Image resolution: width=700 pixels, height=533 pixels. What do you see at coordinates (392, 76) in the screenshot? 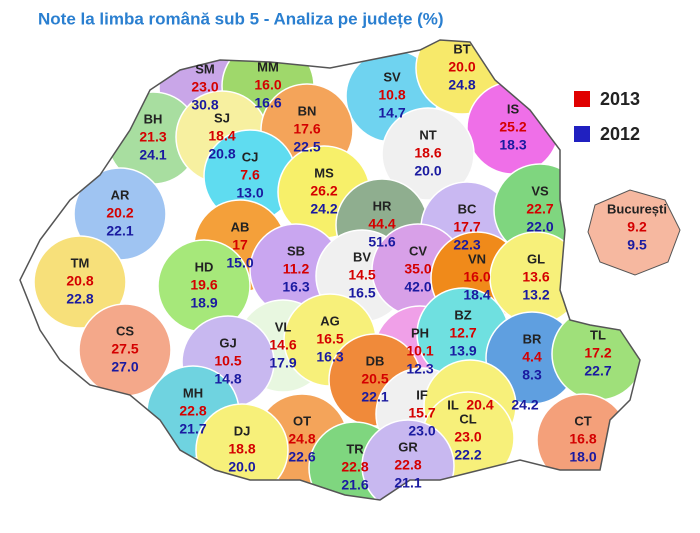
I see `county-code: SV` at bounding box center [392, 76].